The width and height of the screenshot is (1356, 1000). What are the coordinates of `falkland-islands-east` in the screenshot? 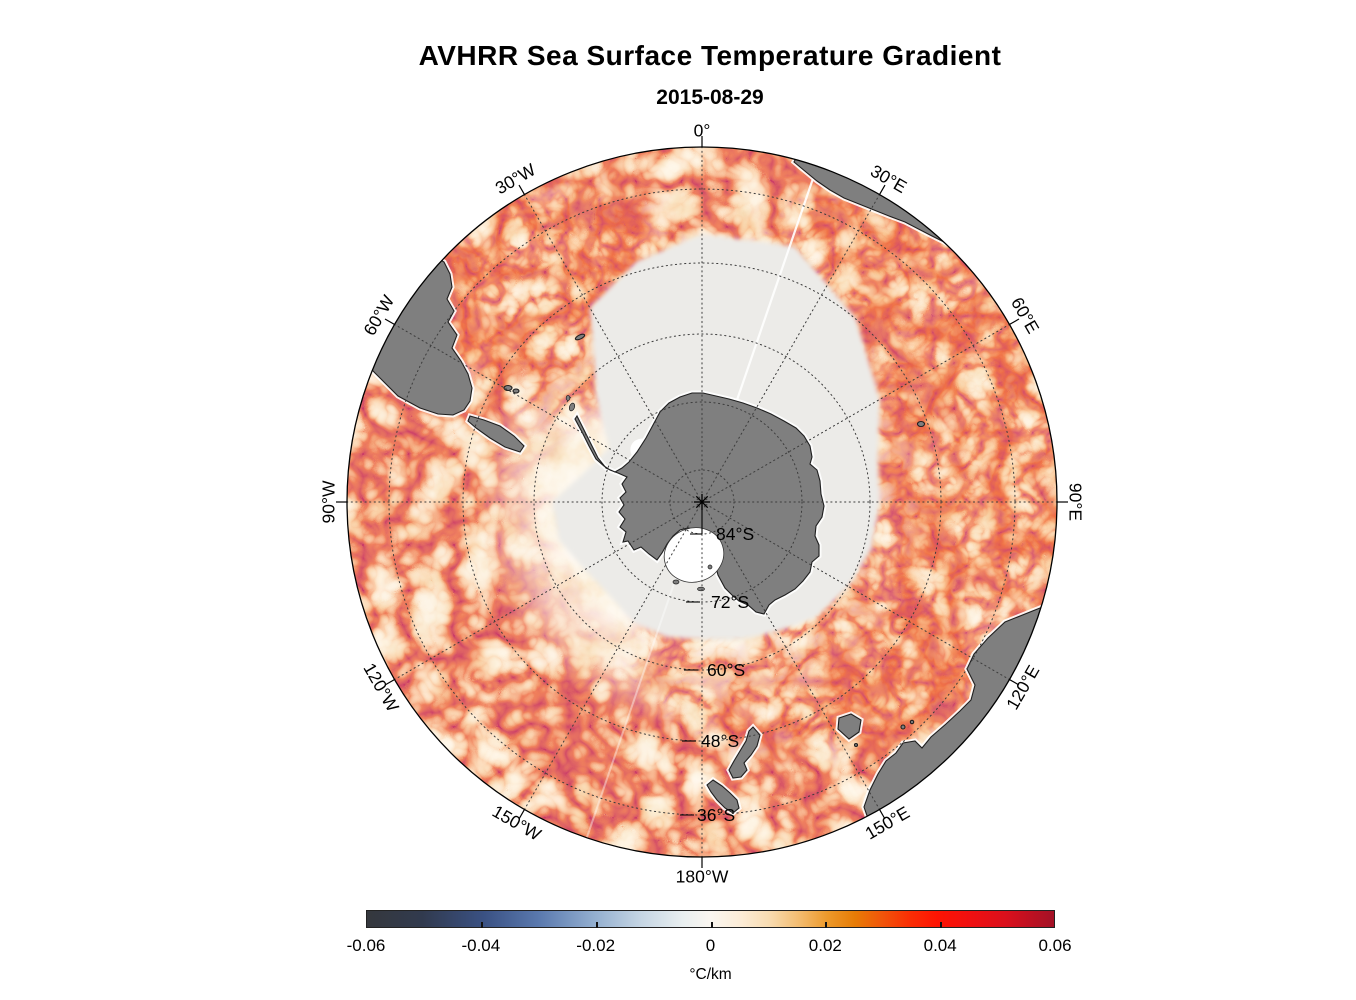 It's located at (516, 391).